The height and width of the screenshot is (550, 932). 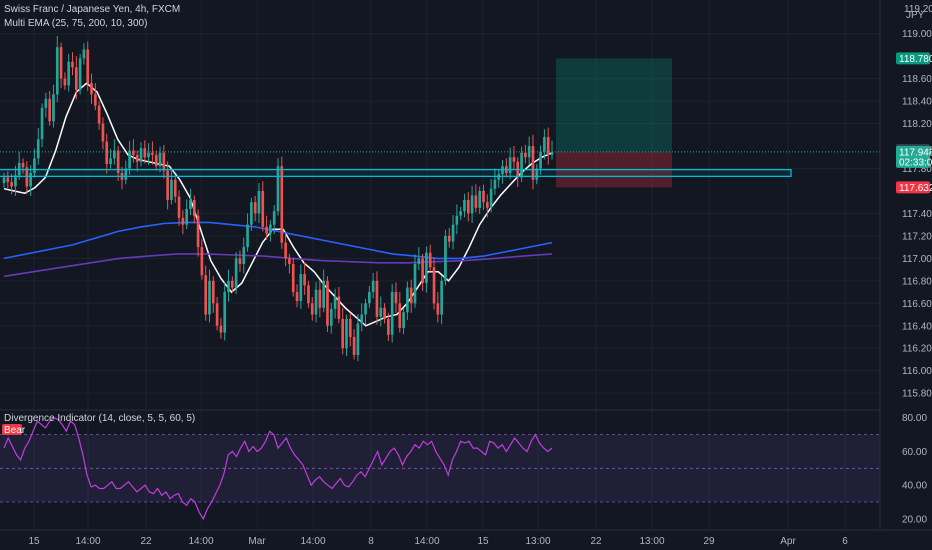 What do you see at coordinates (915, 188) in the screenshot?
I see `stop-price-label: 117.632` at bounding box center [915, 188].